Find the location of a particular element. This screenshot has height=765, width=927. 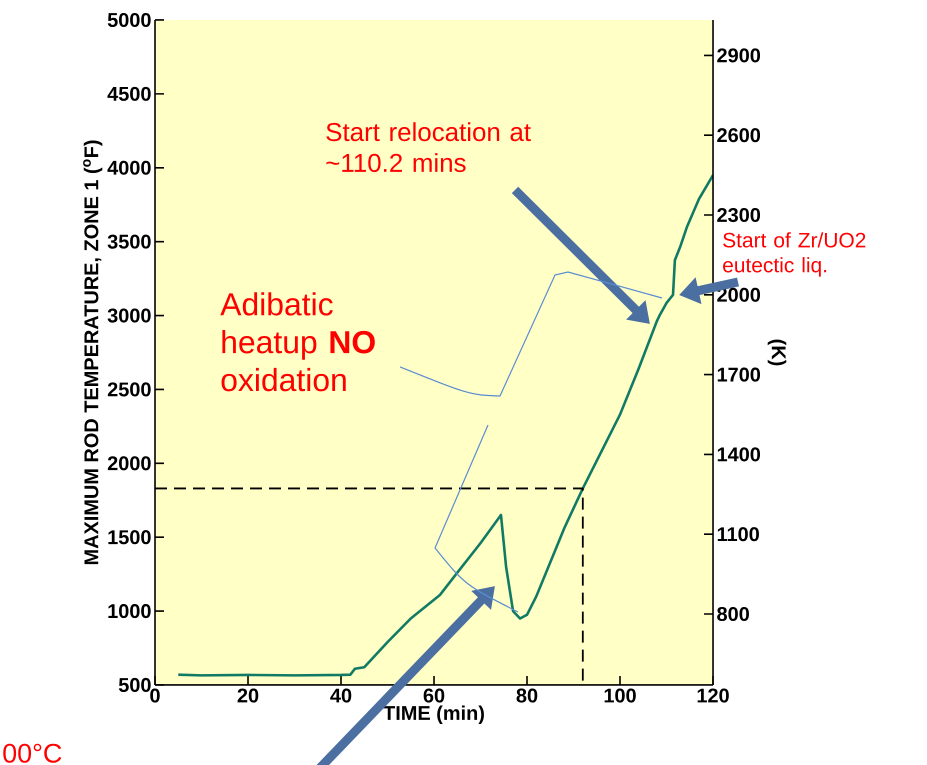

y2-axis-title: (K) is located at coordinates (777, 353).